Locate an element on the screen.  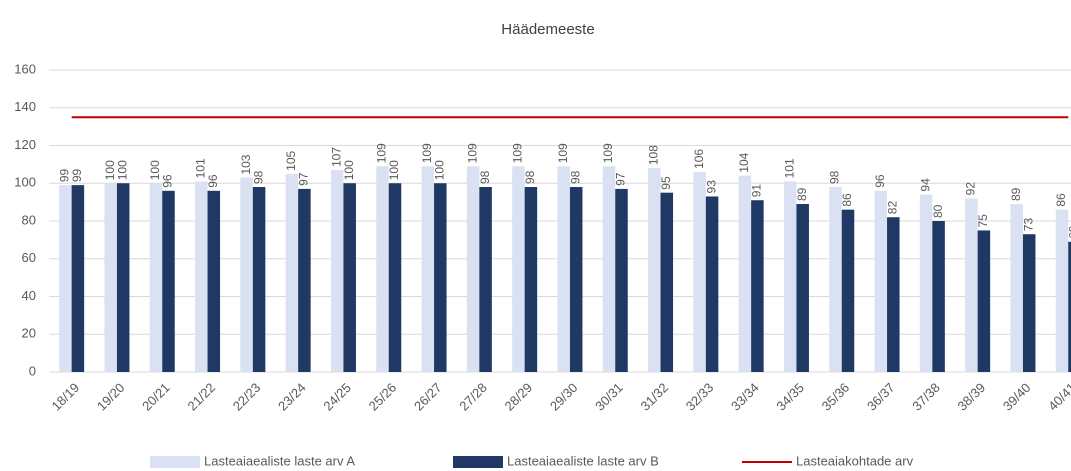
x-tick-label: 18/19 is located at coordinates (66, 397).